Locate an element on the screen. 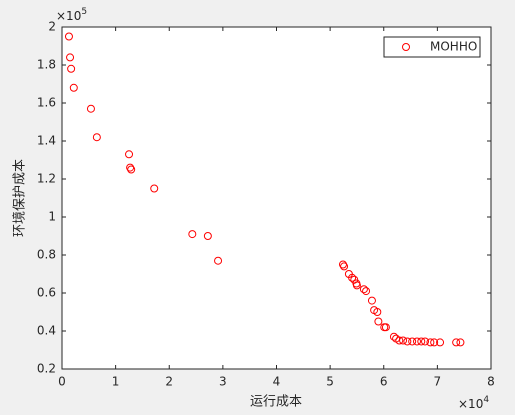 The width and height of the screenshot is (515, 415). y-tick-label: 1.8 is located at coordinates (46, 65).